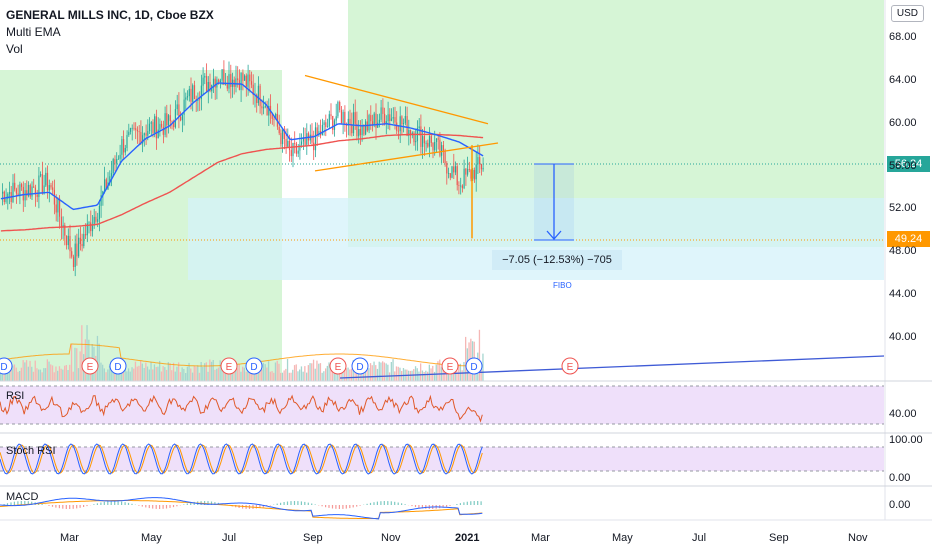 Image resolution: width=932 pixels, height=550 pixels. Describe the element at coordinates (14, 49) in the screenshot. I see `indicator-vol: Vol` at that location.